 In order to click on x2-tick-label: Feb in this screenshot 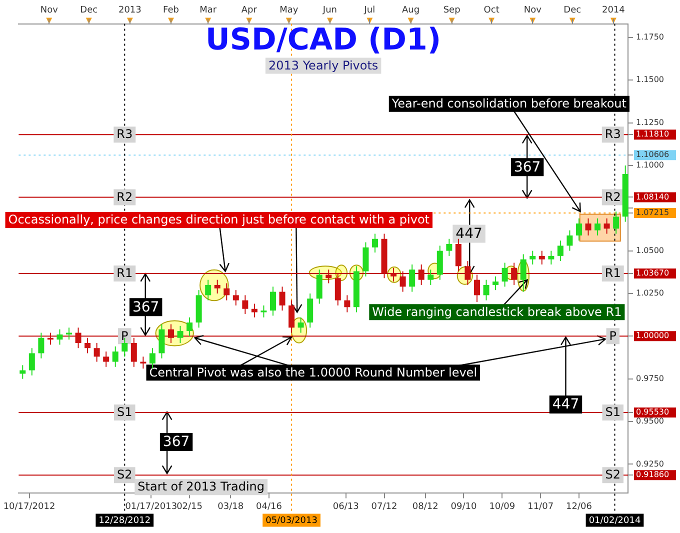, I will do `click(171, 11)`.